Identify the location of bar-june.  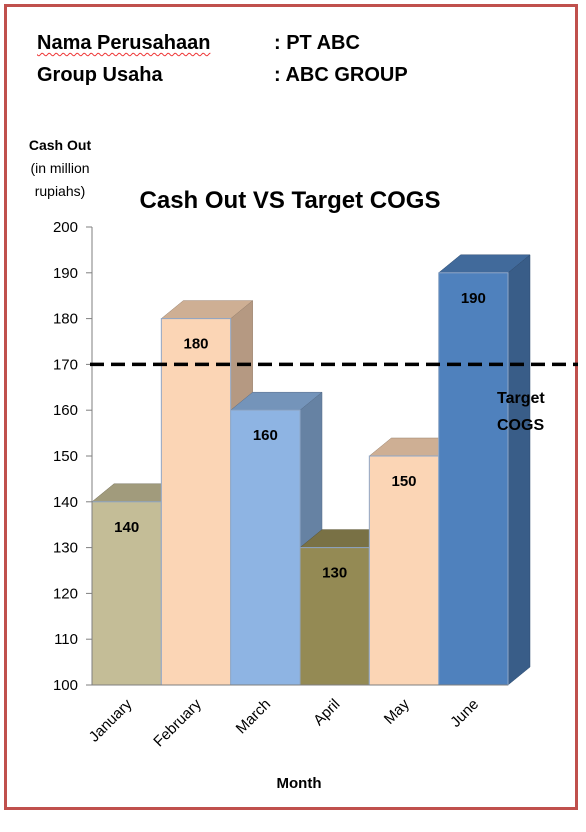
(473, 479).